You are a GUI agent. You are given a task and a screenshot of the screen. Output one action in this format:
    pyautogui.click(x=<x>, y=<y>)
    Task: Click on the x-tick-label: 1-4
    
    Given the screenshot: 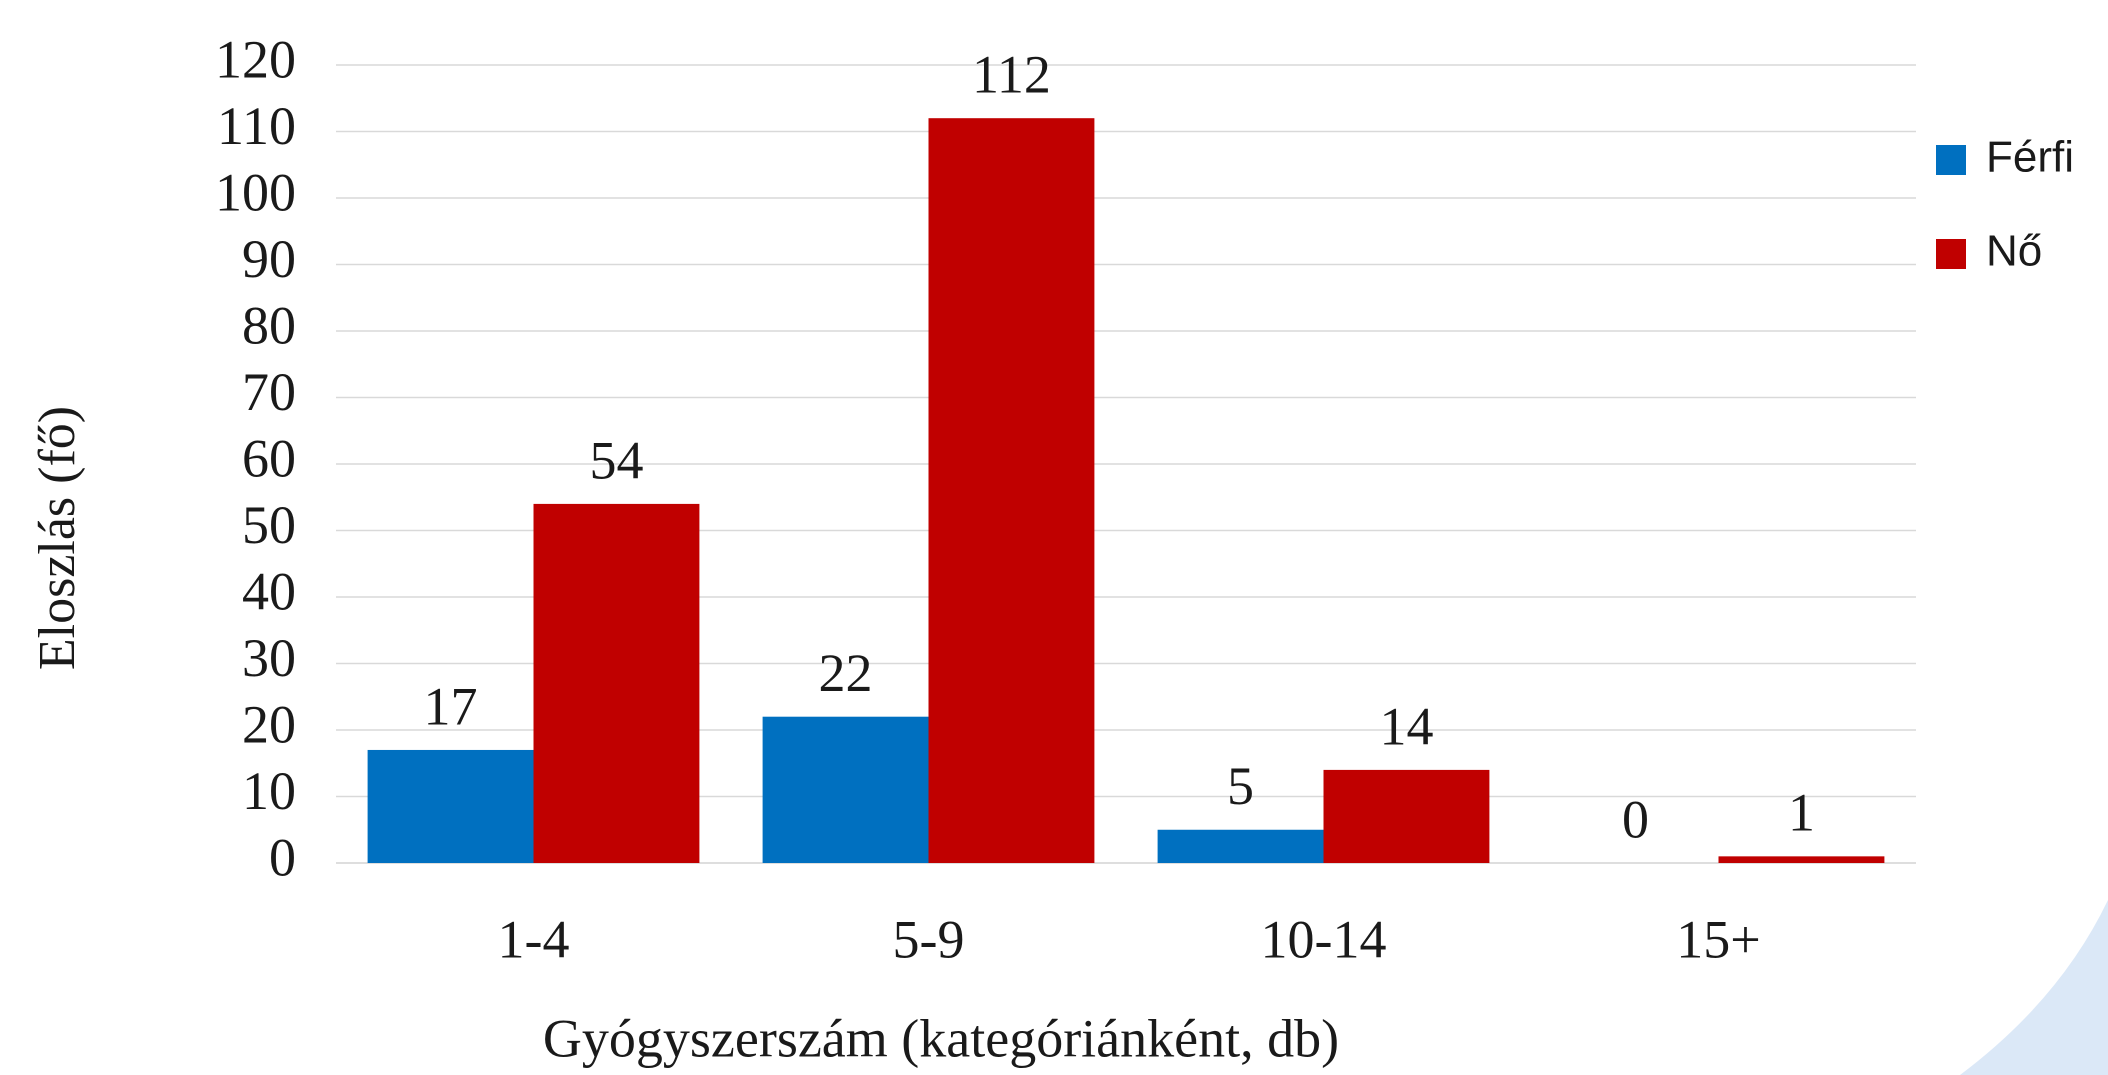 What is the action you would take?
    pyautogui.click(x=534, y=939)
    